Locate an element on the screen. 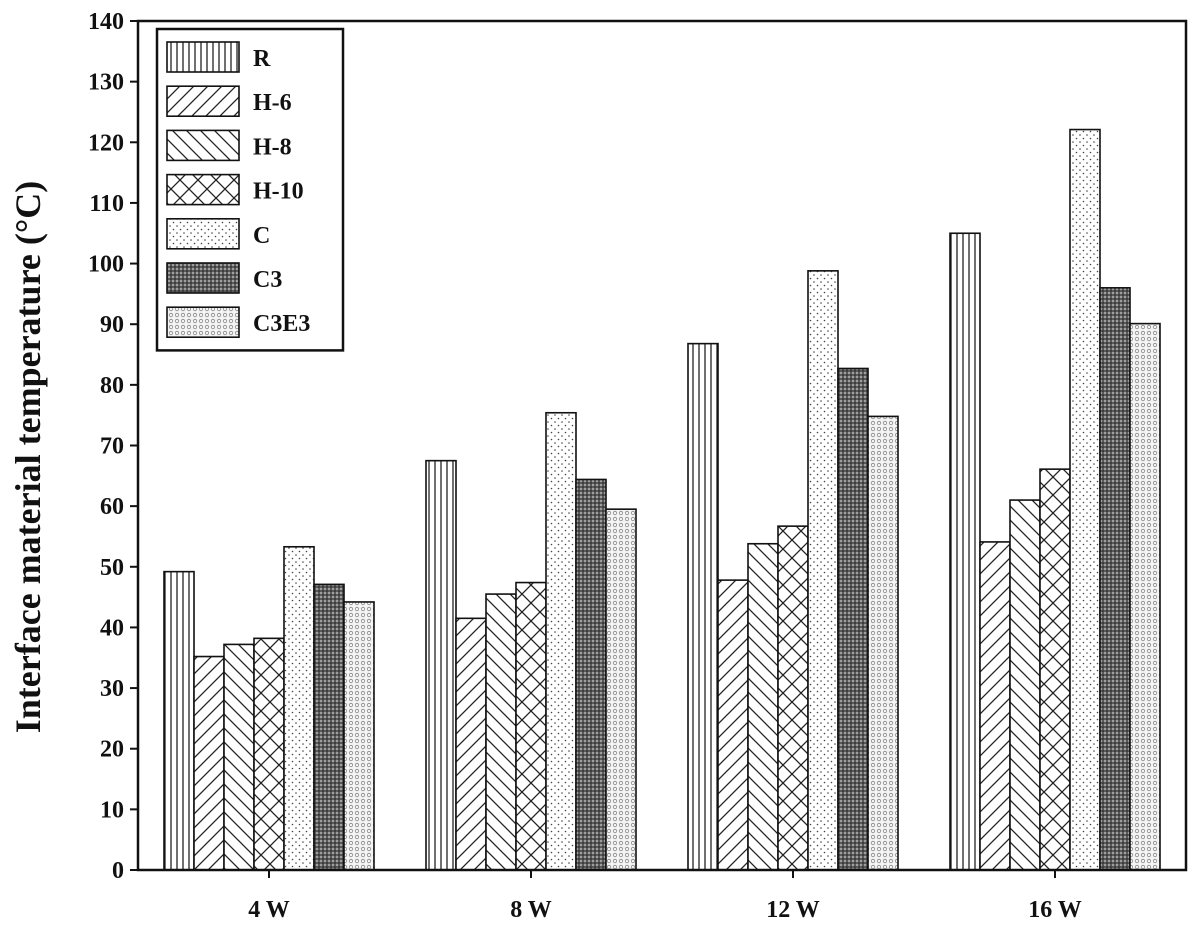 This screenshot has width=1200, height=937. bar-h-8-12w is located at coordinates (763, 706).